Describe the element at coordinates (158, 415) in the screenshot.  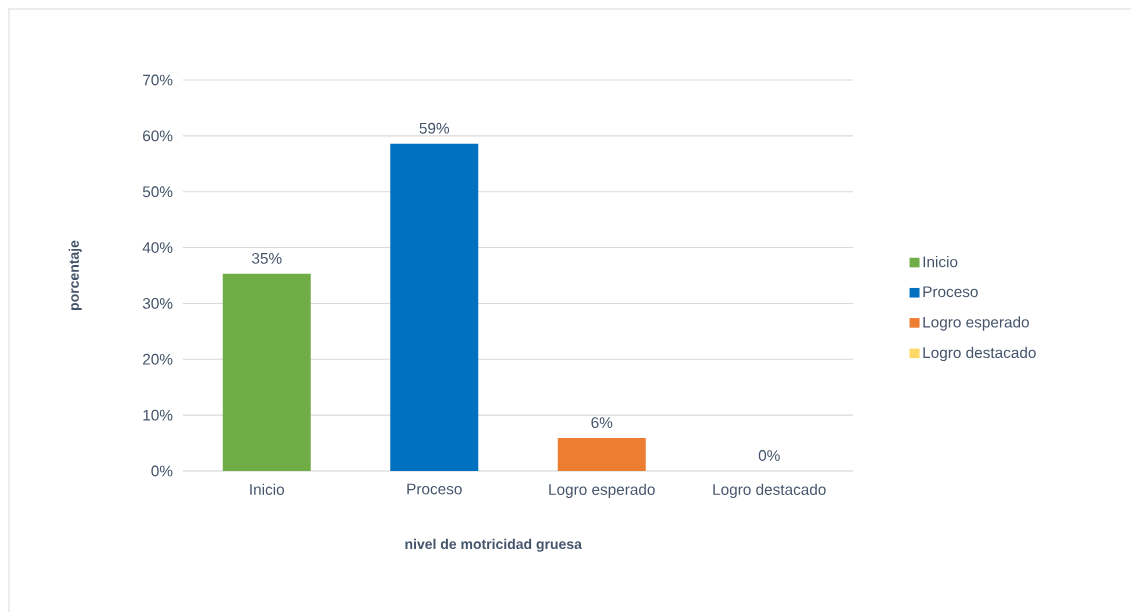
I see `y-tick-label: 10%` at that location.